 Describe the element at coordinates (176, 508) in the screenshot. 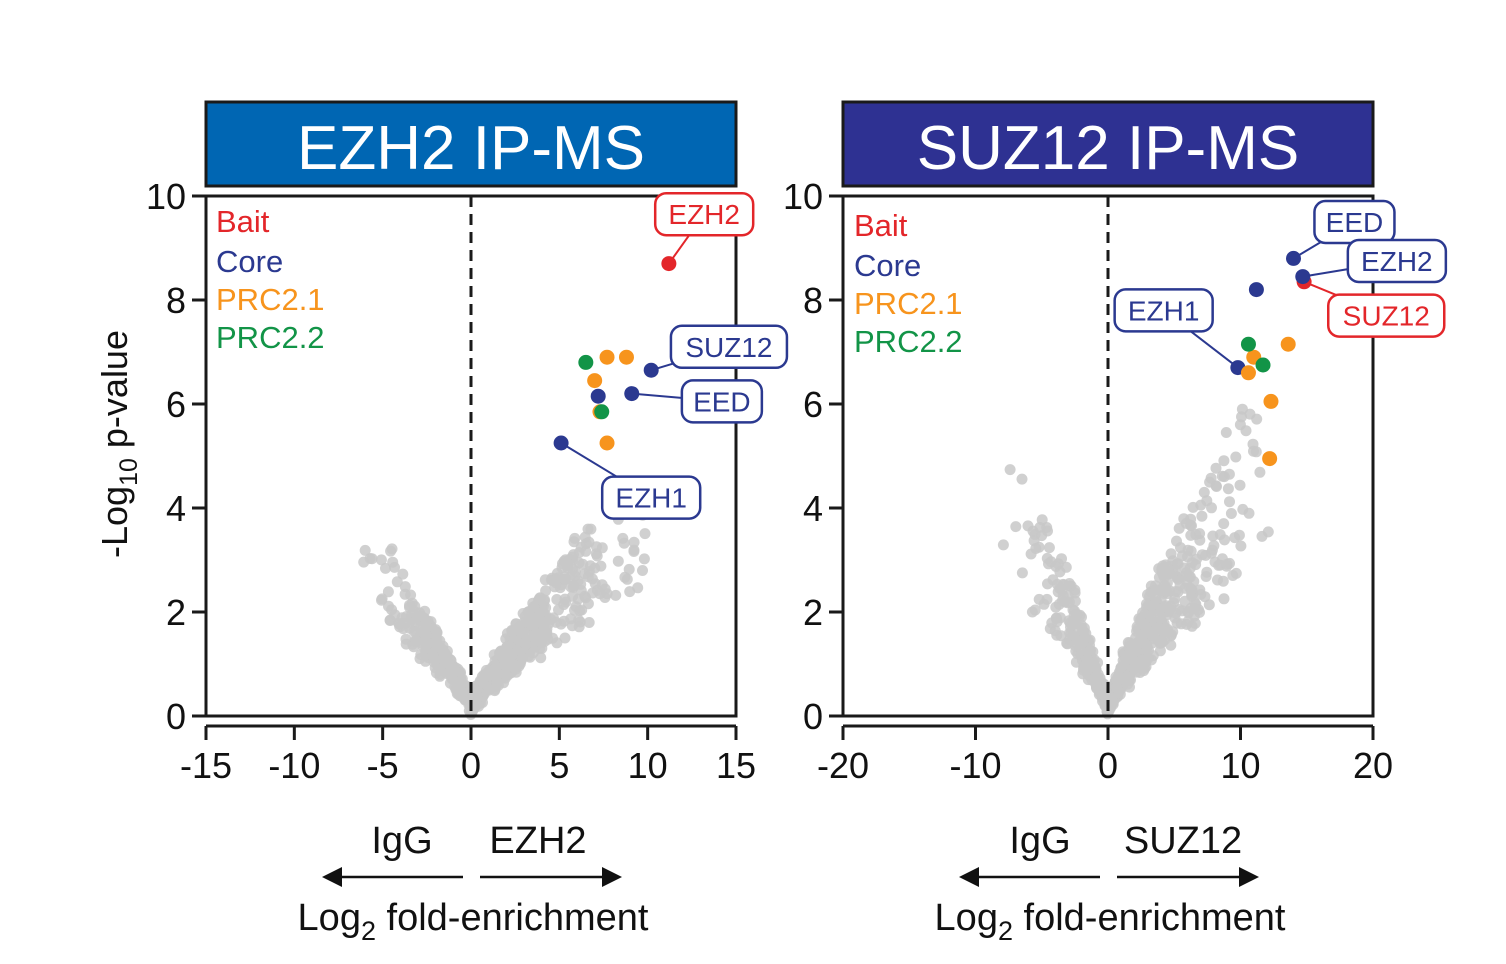

I see `y-tick-label: 4` at that location.